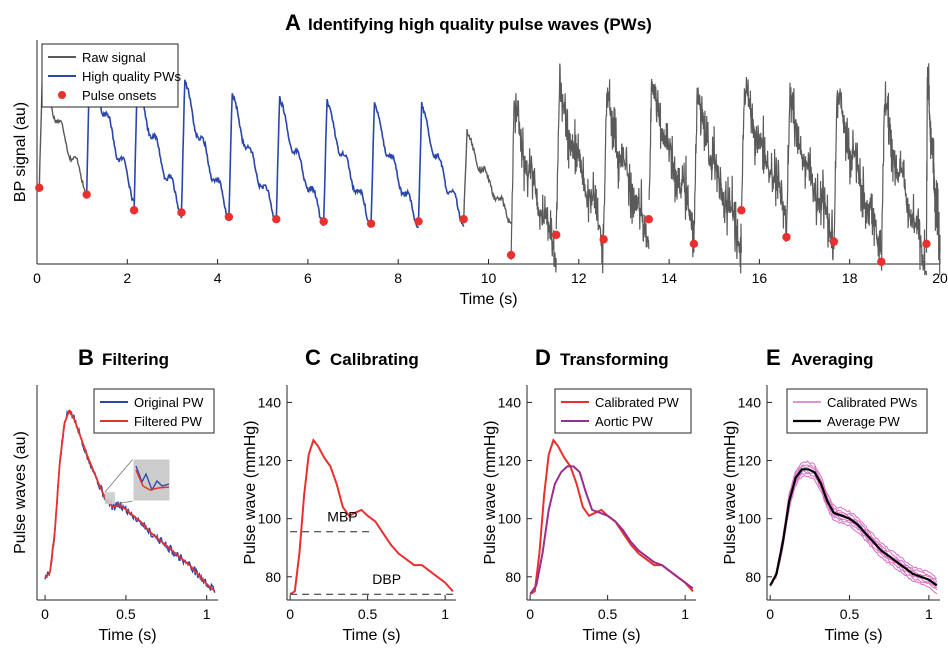 The image size is (948, 656). I want to click on y-tick-label: 140, so click(750, 402).